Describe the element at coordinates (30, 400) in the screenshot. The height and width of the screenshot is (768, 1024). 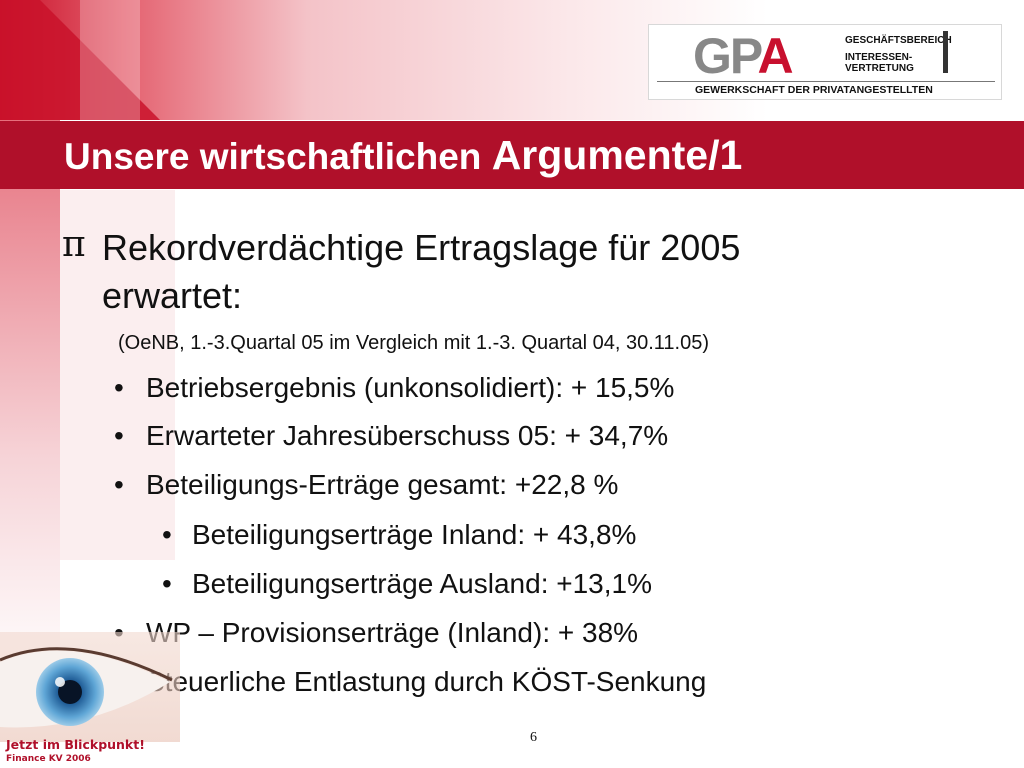
I see `background-left-fade` at that location.